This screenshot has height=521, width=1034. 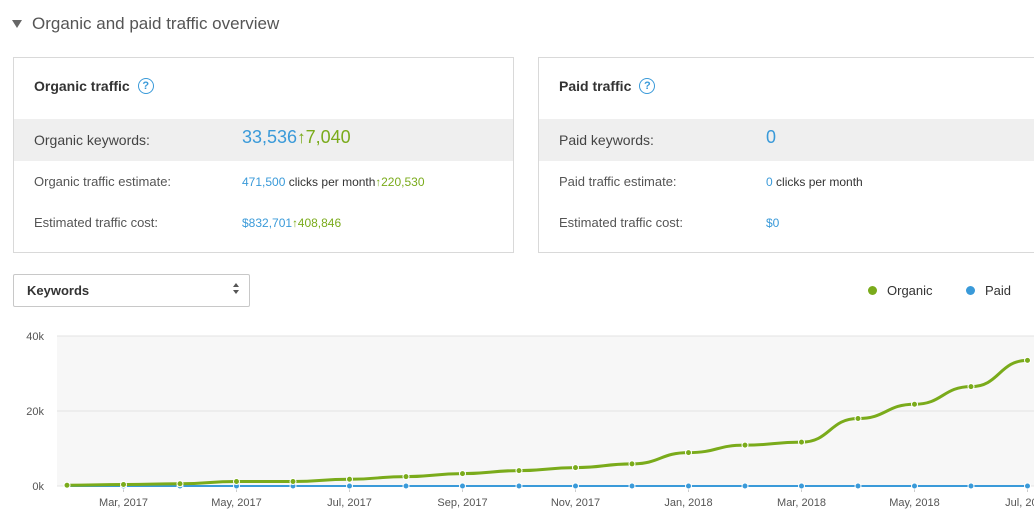 What do you see at coordinates (786, 140) in the screenshot?
I see `paid-keywords-row: Paid keywords: 0` at bounding box center [786, 140].